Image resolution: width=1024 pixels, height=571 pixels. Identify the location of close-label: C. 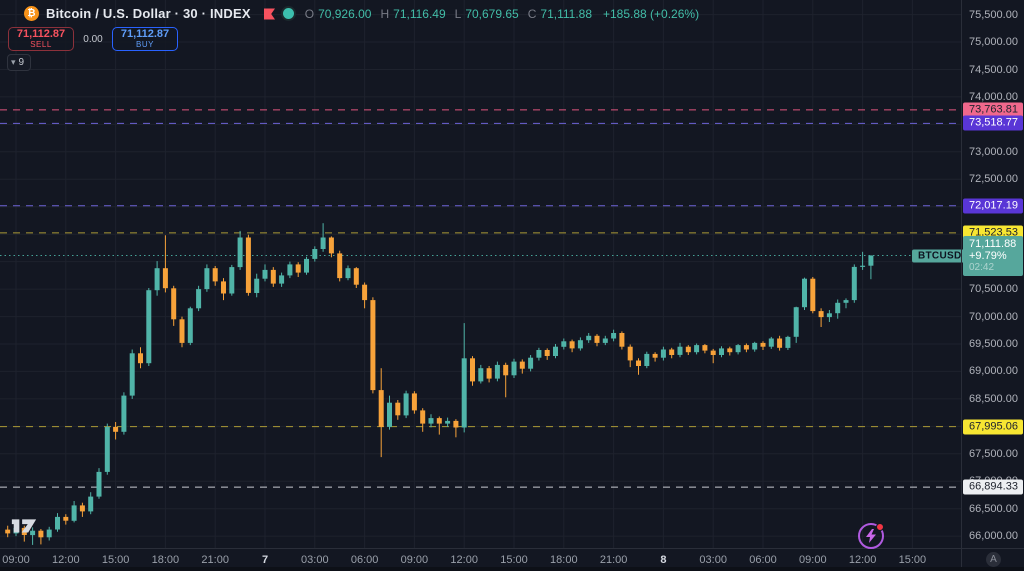
(532, 13).